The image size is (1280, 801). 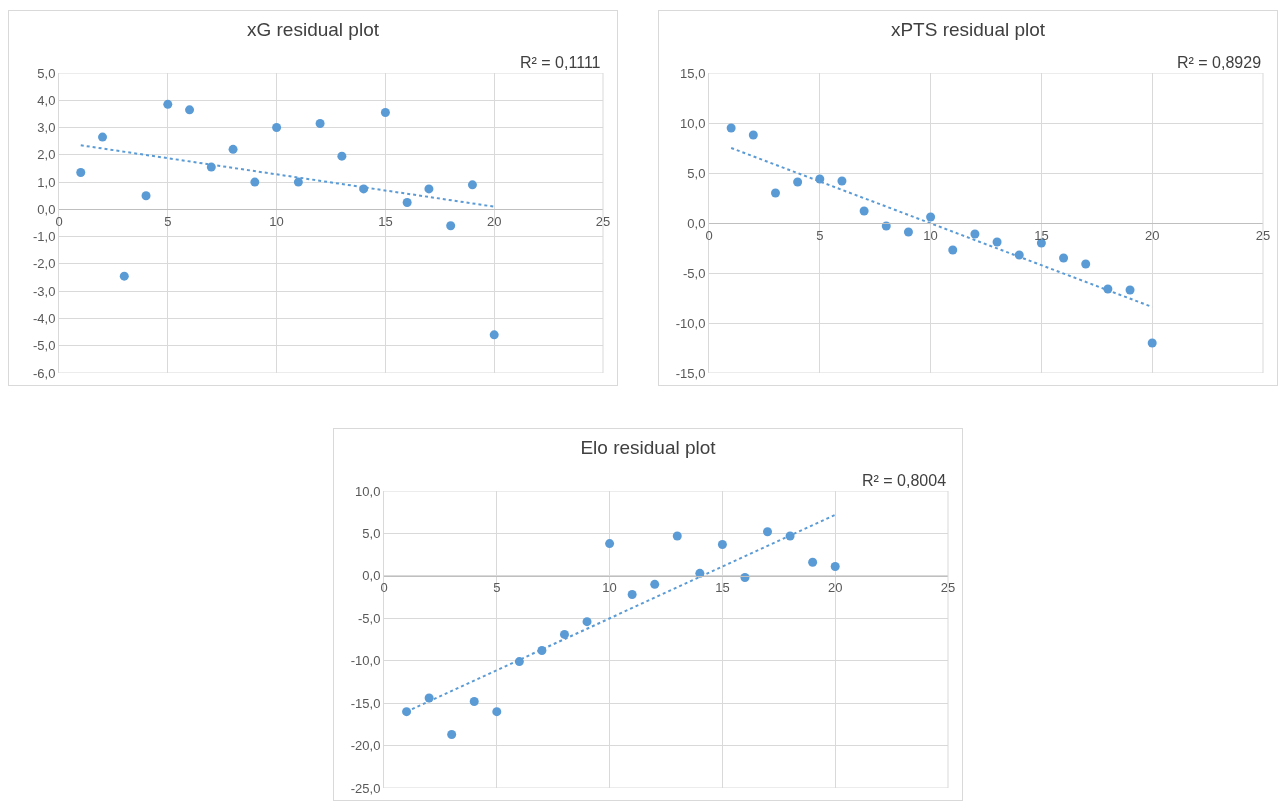 I want to click on chart-title: xG residual plot, so click(x=313, y=30).